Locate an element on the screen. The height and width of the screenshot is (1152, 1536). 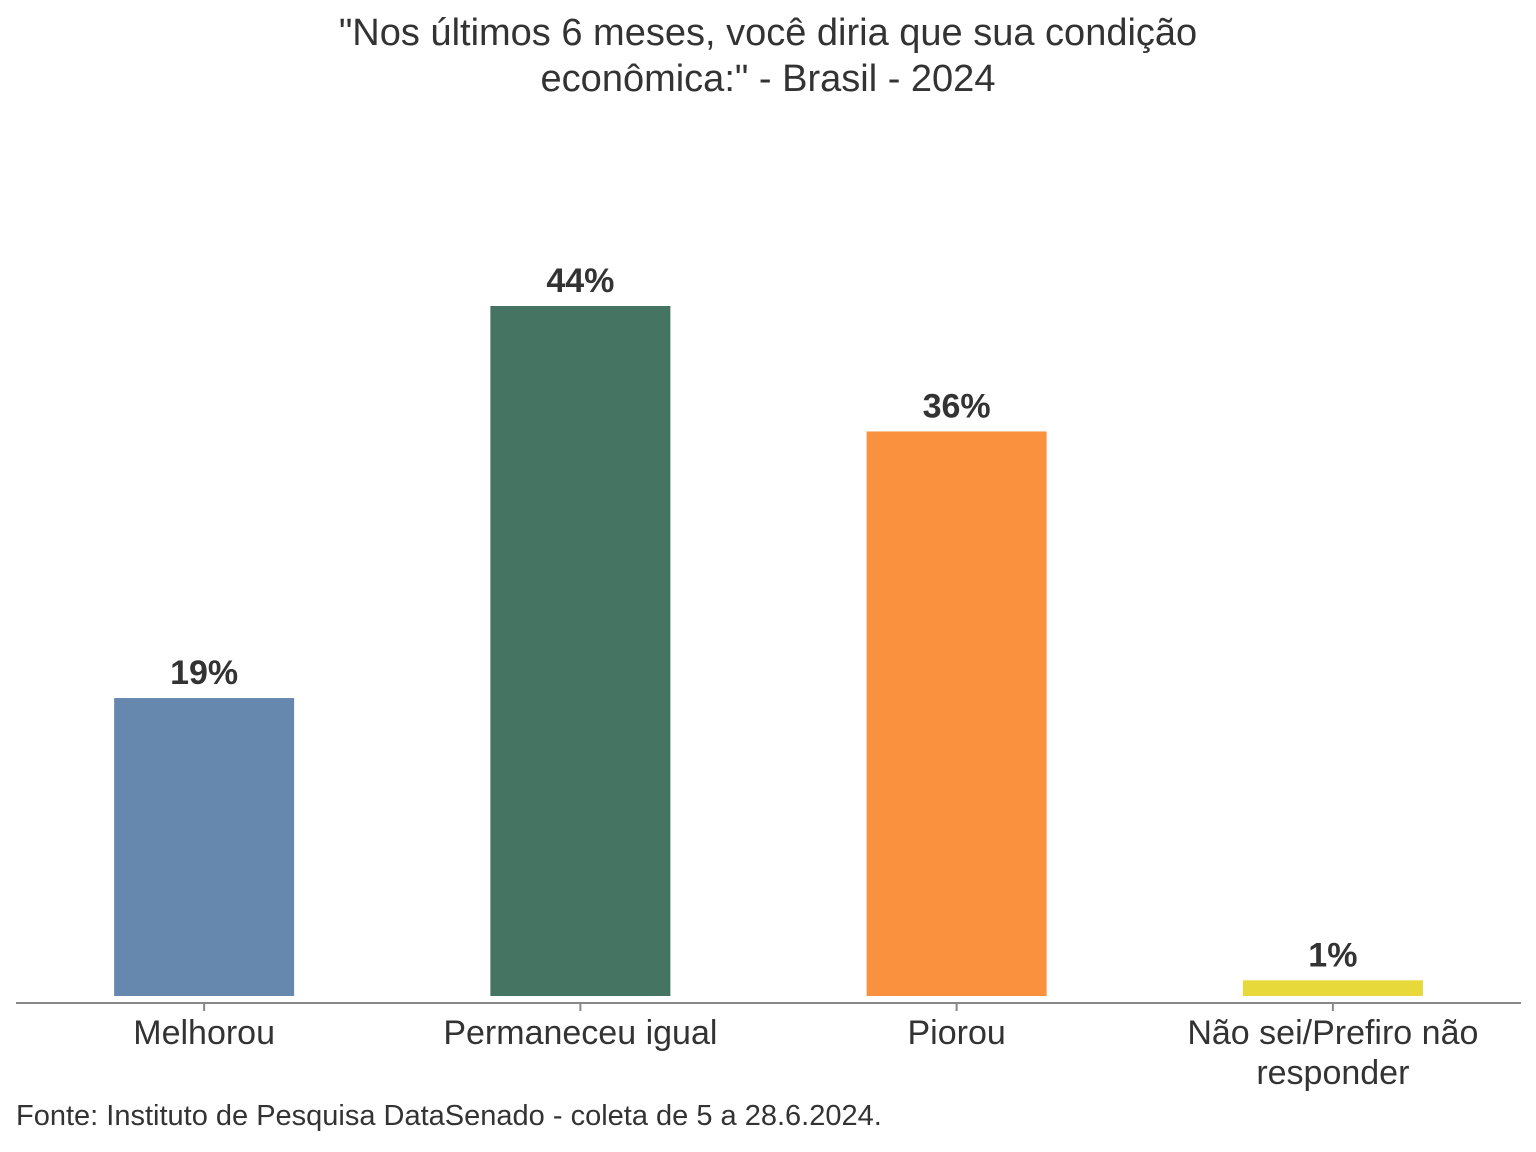
x-tick-label-4-line-2: responder is located at coordinates (1332, 1073).